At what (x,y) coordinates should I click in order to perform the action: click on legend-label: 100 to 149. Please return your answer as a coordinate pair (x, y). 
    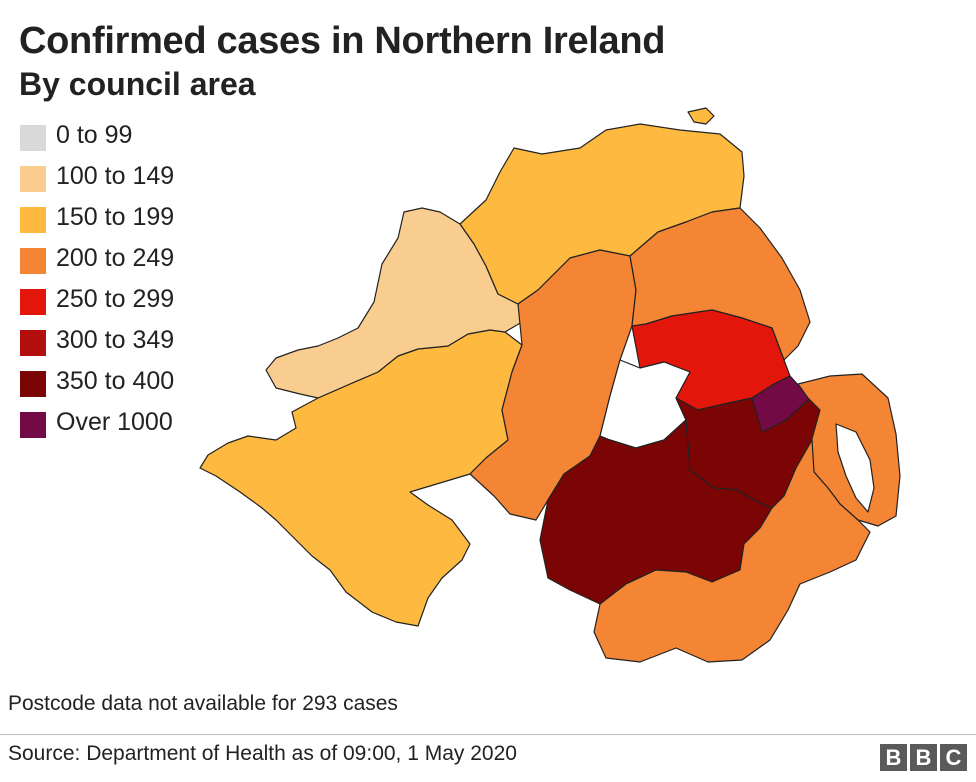
    Looking at the image, I should click on (115, 176).